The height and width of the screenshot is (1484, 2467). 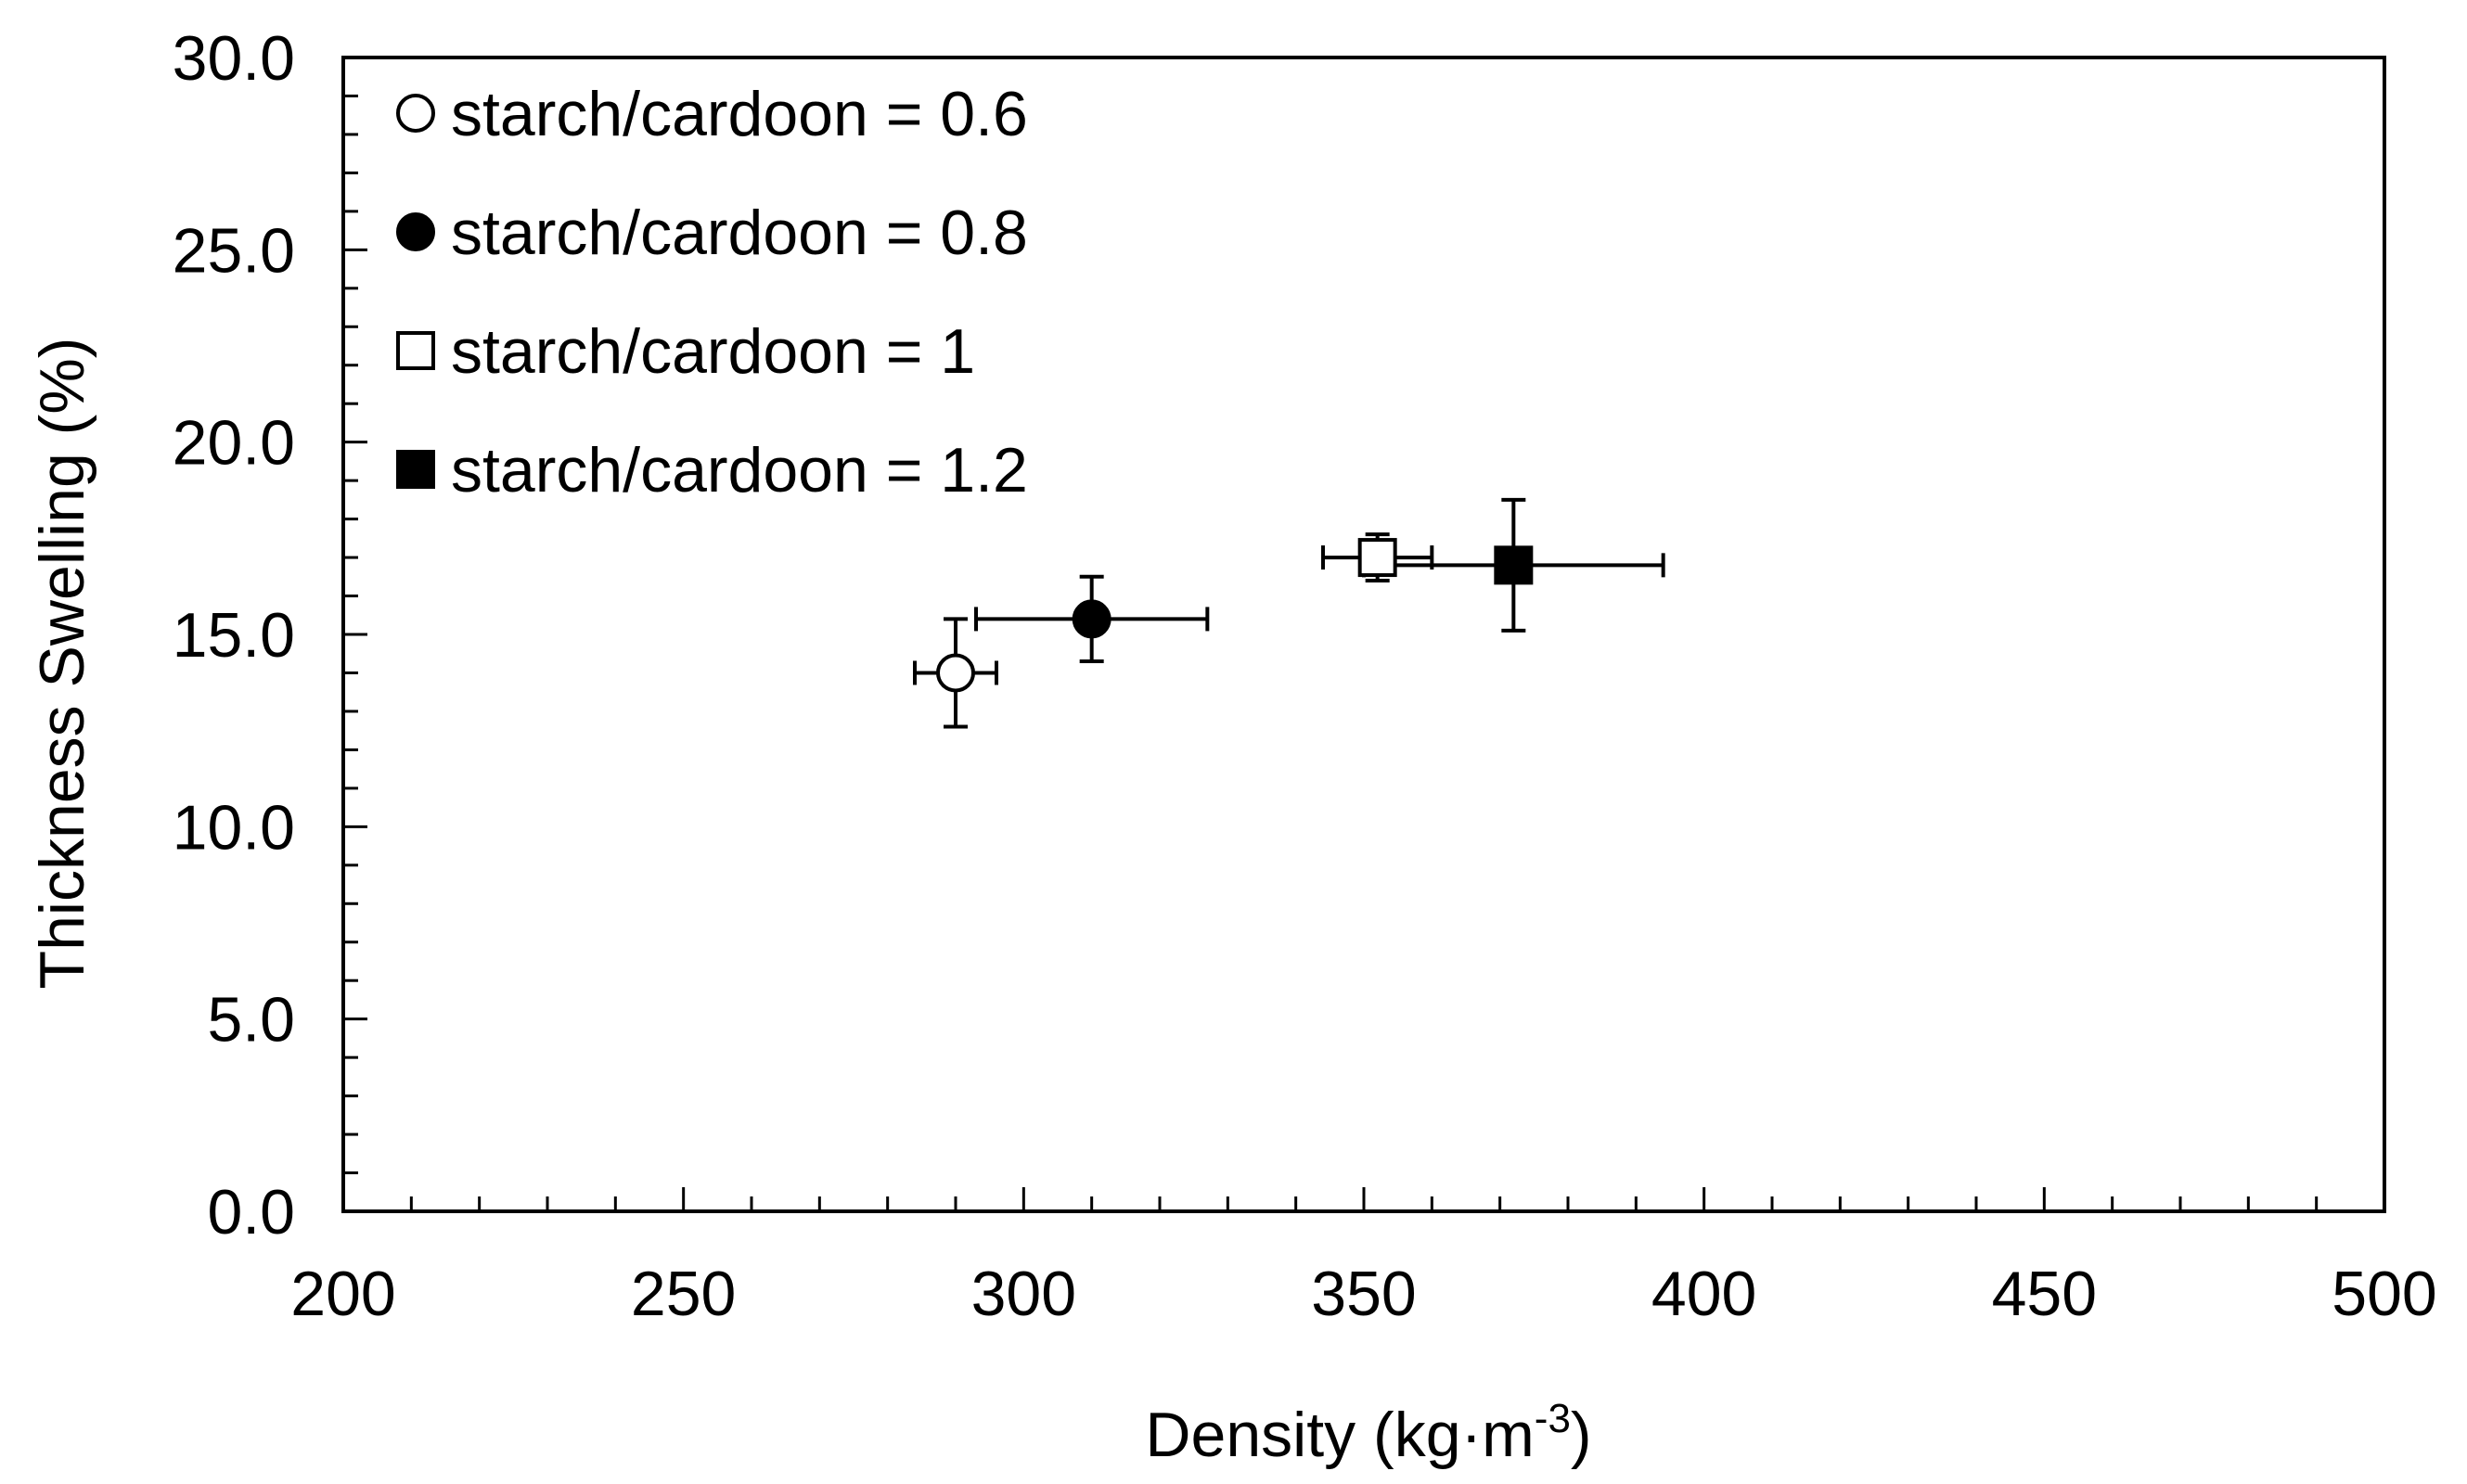 I want to click on error-bars, so click(x=1289, y=613).